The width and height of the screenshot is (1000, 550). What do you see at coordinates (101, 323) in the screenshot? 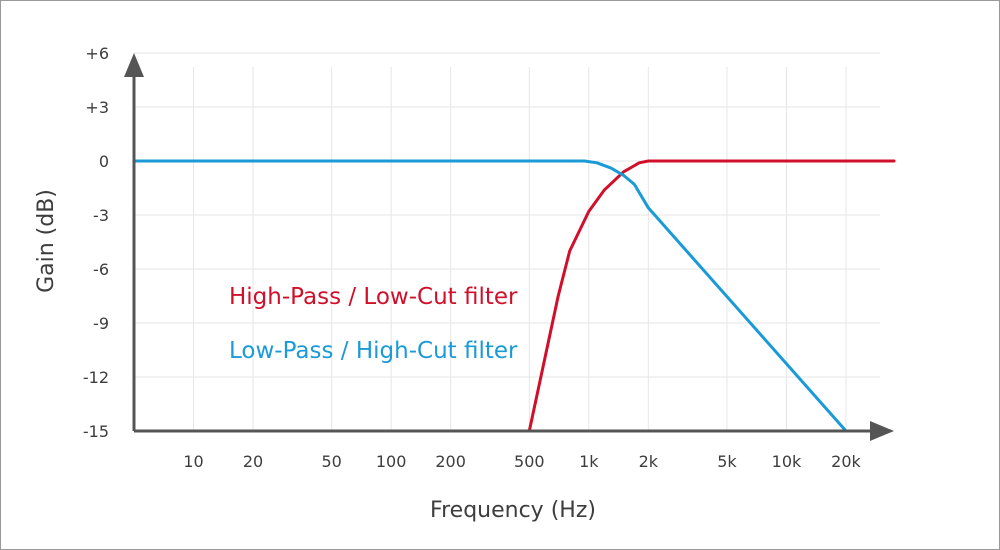
I see `y-tick-label: -9` at bounding box center [101, 323].